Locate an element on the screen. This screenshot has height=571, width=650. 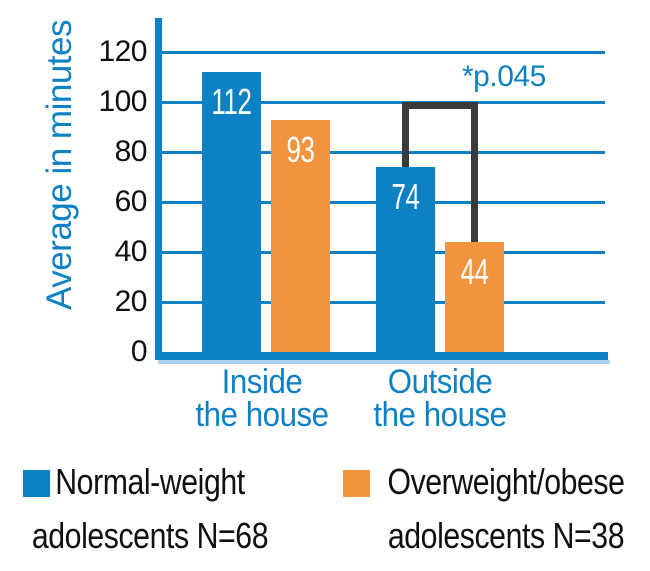
bar-value-label: 44 is located at coordinates (474, 271).